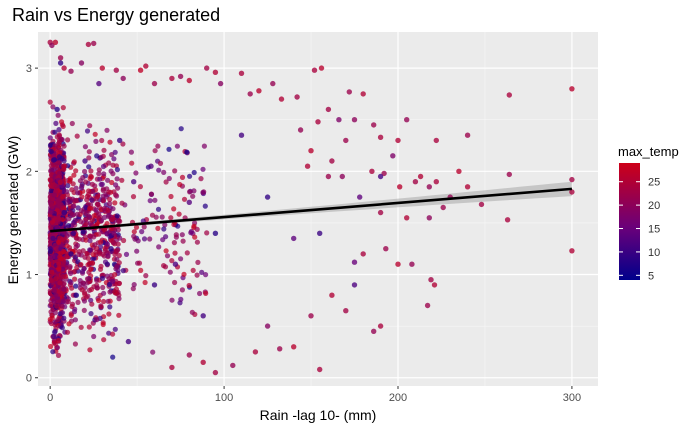 The width and height of the screenshot is (700, 432). What do you see at coordinates (654, 206) in the screenshot?
I see `colorbar-label: 20` at bounding box center [654, 206].